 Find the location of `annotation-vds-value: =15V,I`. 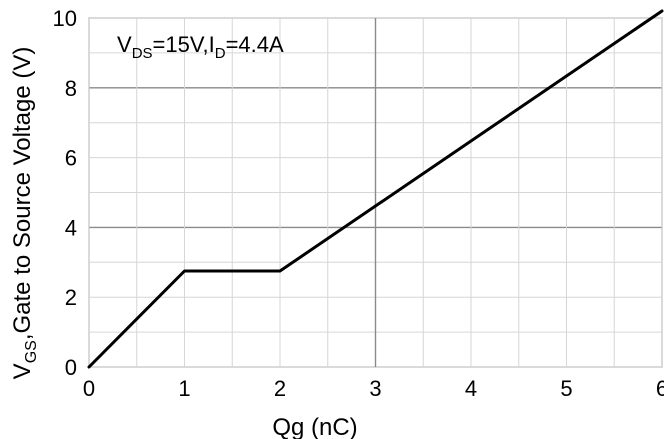

annotation-vds-value: =15V,I is located at coordinates (184, 44).